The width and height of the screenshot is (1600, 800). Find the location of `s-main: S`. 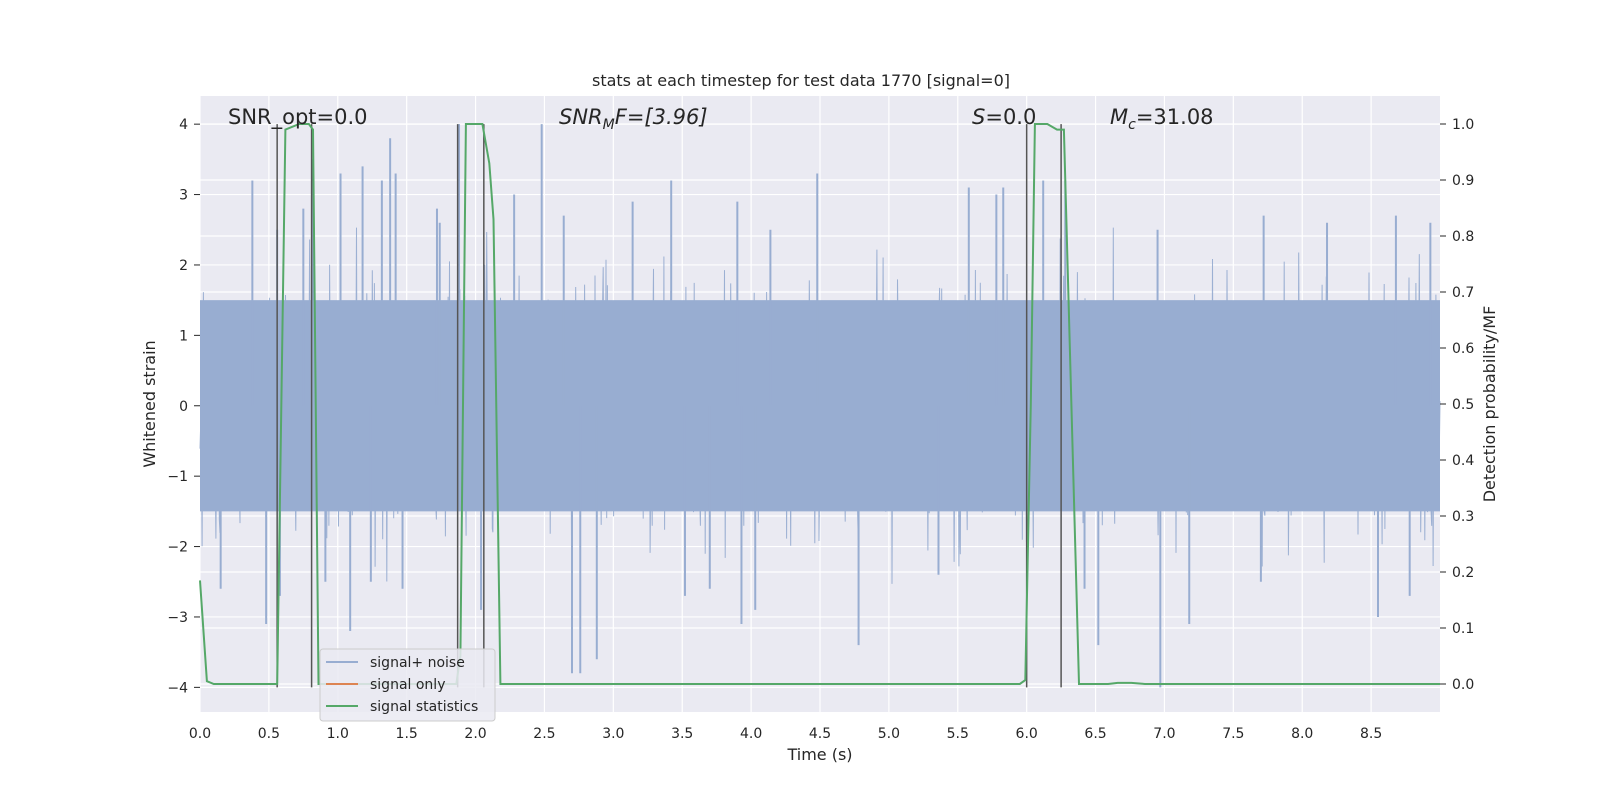

s-main: S is located at coordinates (978, 117).